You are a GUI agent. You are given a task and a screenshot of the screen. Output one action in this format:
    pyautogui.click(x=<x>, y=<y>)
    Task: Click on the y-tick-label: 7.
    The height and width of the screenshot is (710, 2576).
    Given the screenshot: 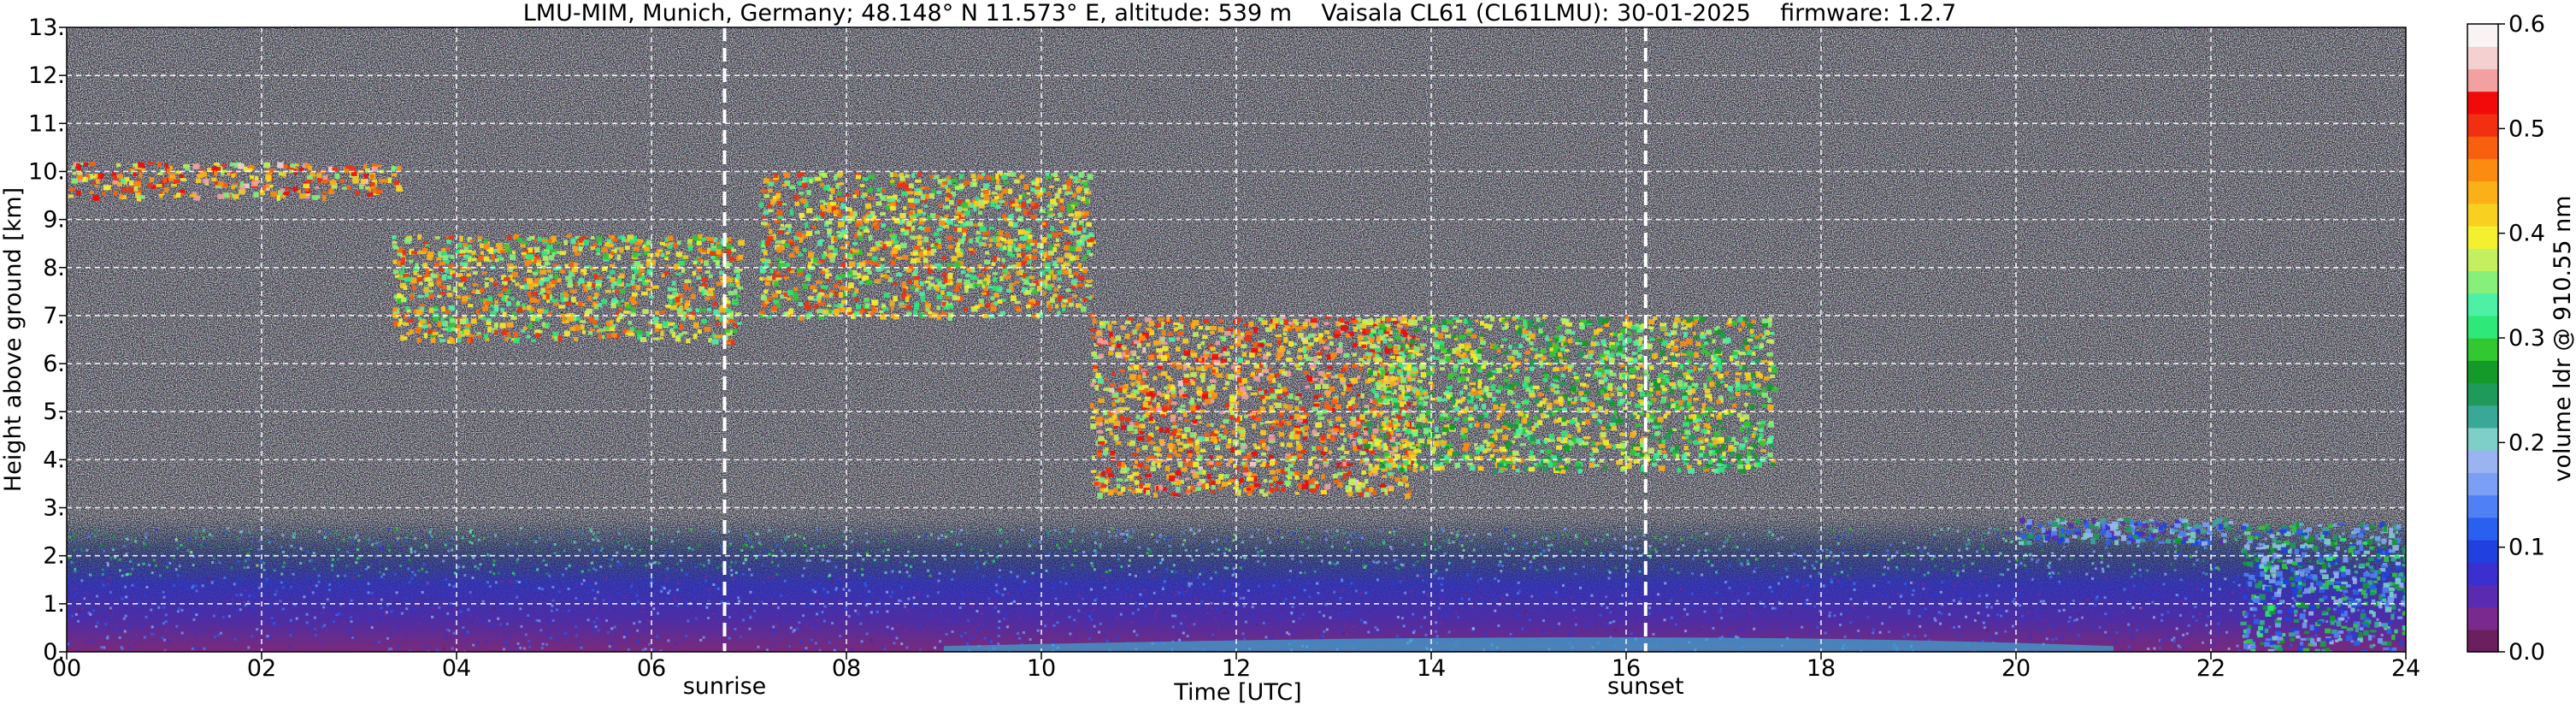 What is the action you would take?
    pyautogui.click(x=54, y=316)
    